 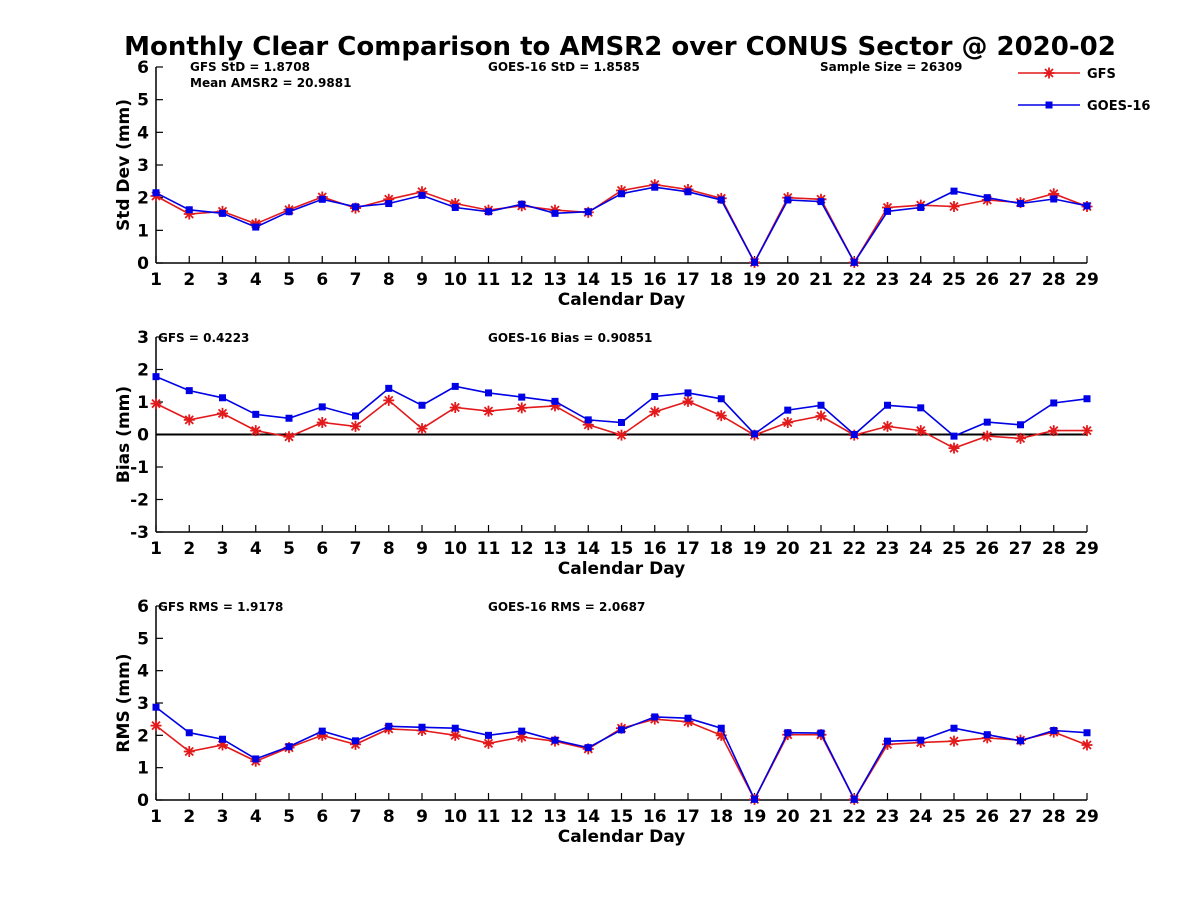 I want to click on x-tick-label: 5, so click(x=289, y=280).